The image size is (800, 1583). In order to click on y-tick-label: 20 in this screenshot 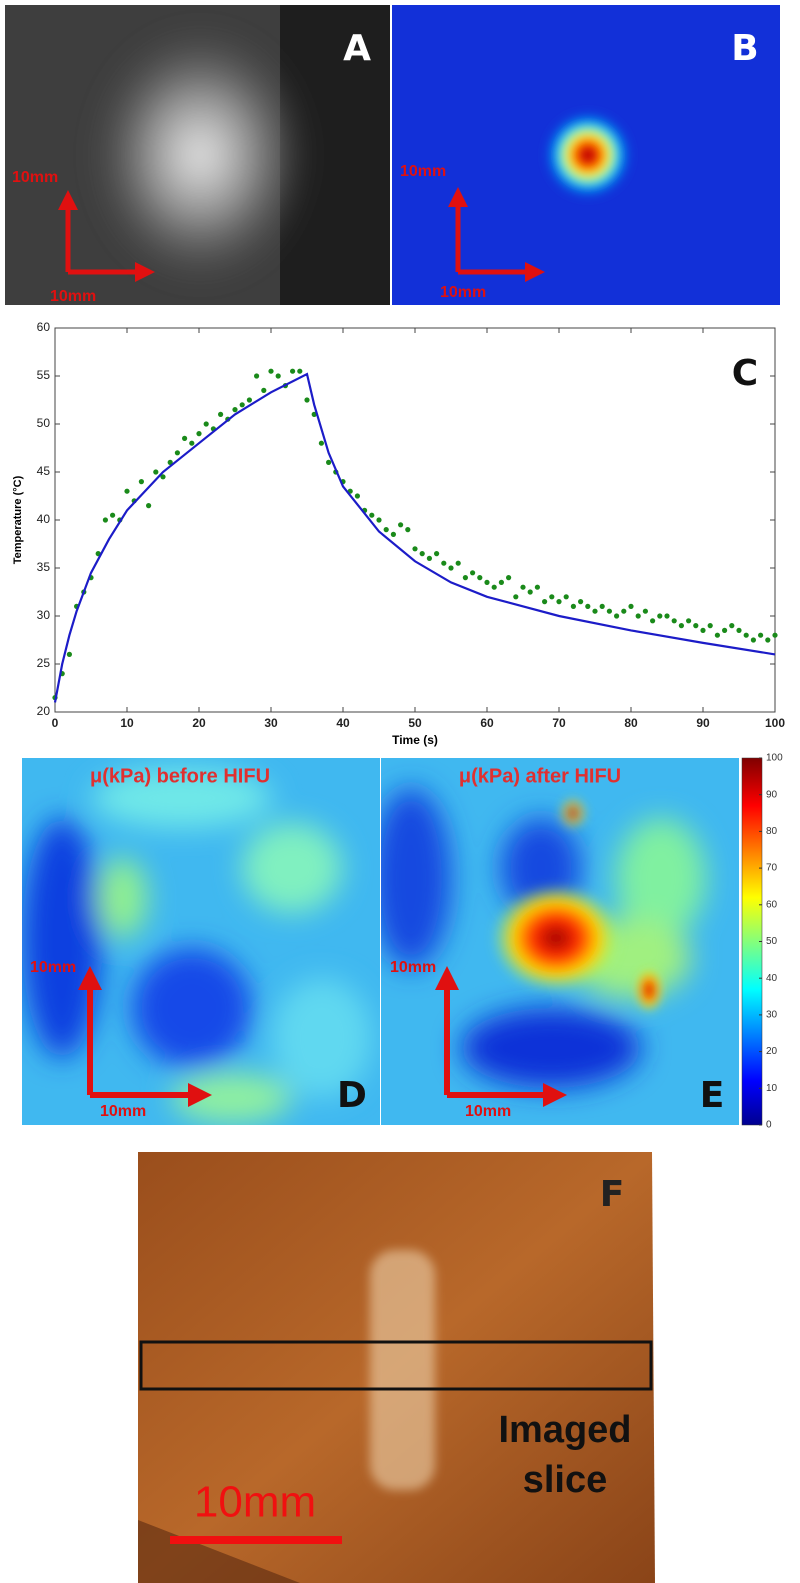, I will do `click(44, 711)`.